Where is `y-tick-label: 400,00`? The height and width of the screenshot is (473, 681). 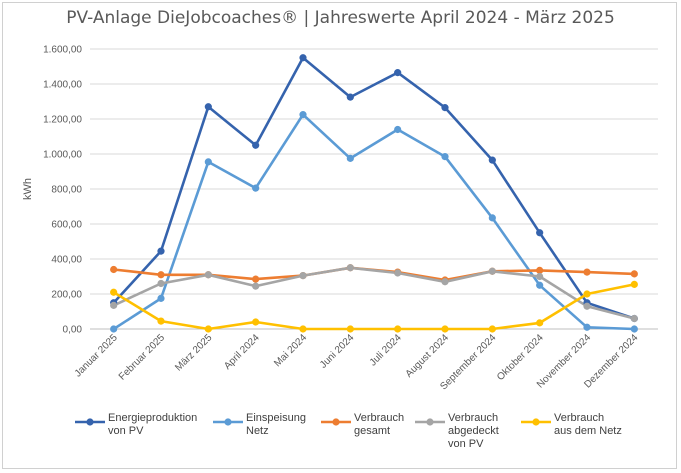
y-tick-label: 400,00 is located at coordinates (66, 260).